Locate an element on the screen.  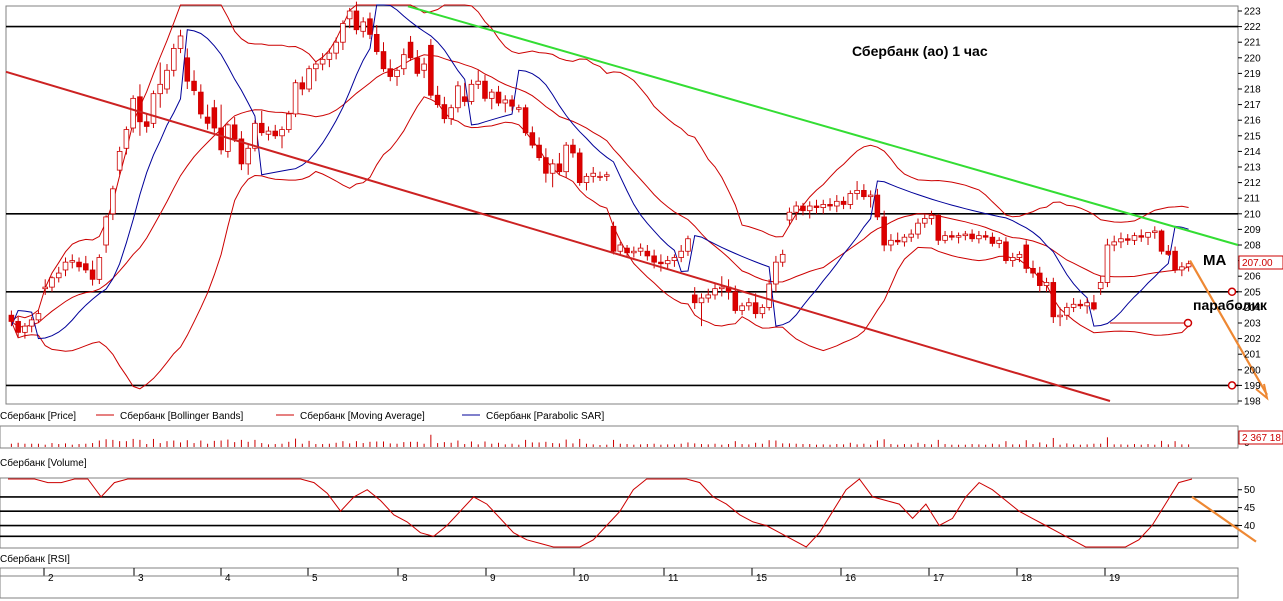
time-tick-label: 4 is located at coordinates (228, 578).